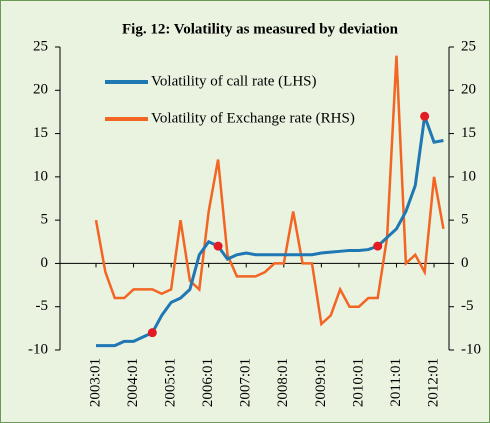 This screenshot has width=490, height=423. What do you see at coordinates (40, 46) in the screenshot?
I see `y-tick-label: 25` at bounding box center [40, 46].